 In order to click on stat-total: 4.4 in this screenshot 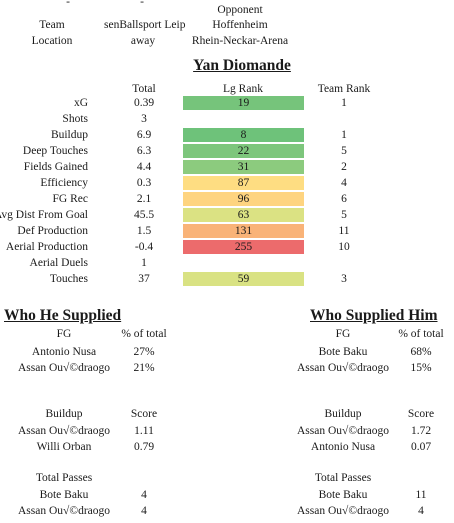, I will do `click(144, 167)`.